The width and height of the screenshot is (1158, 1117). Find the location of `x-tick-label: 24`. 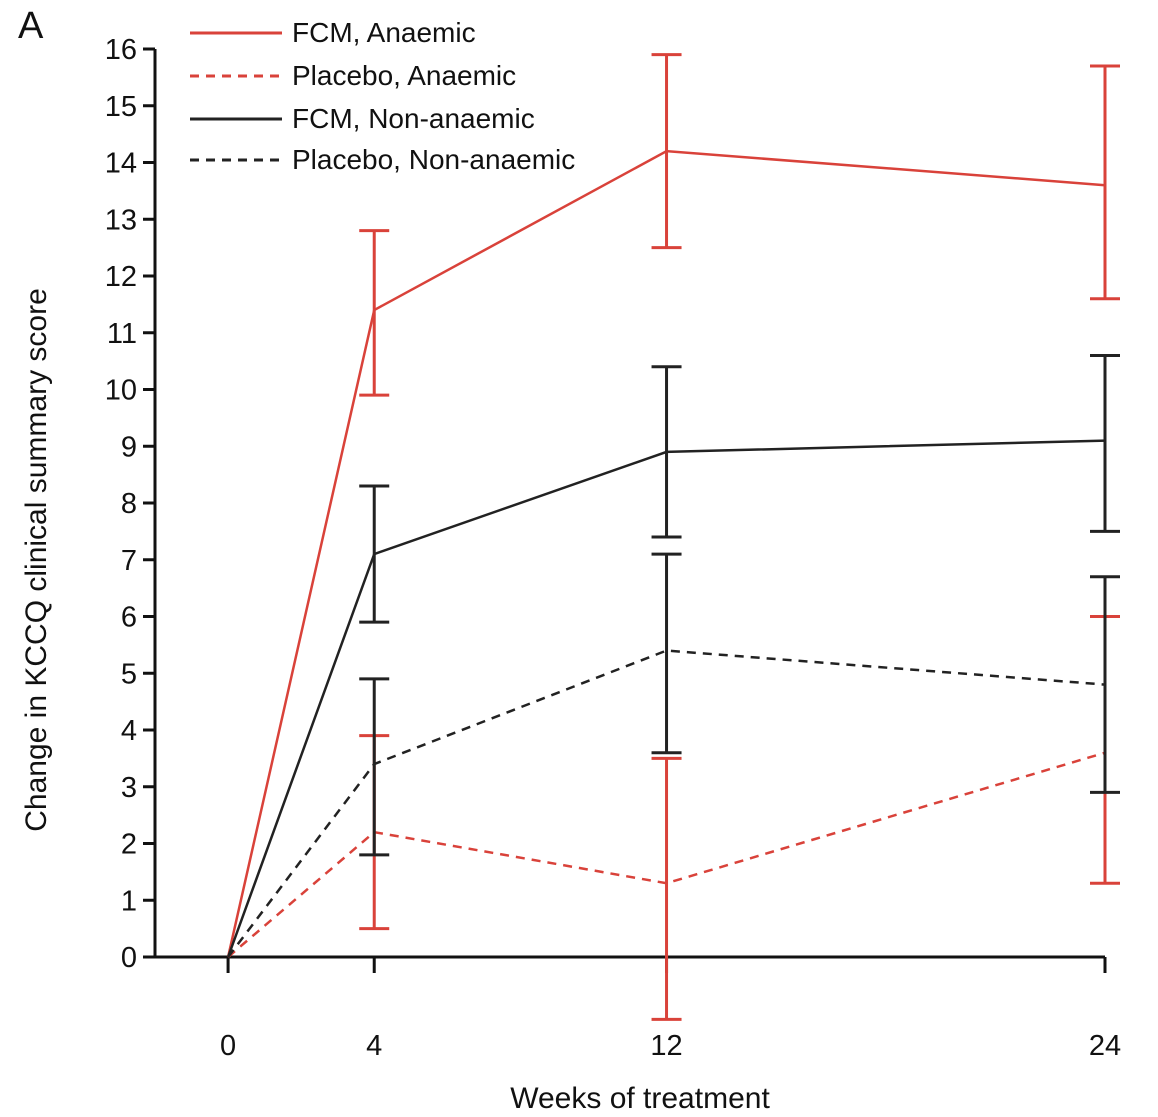

x-tick-label: 24 is located at coordinates (1105, 1046).